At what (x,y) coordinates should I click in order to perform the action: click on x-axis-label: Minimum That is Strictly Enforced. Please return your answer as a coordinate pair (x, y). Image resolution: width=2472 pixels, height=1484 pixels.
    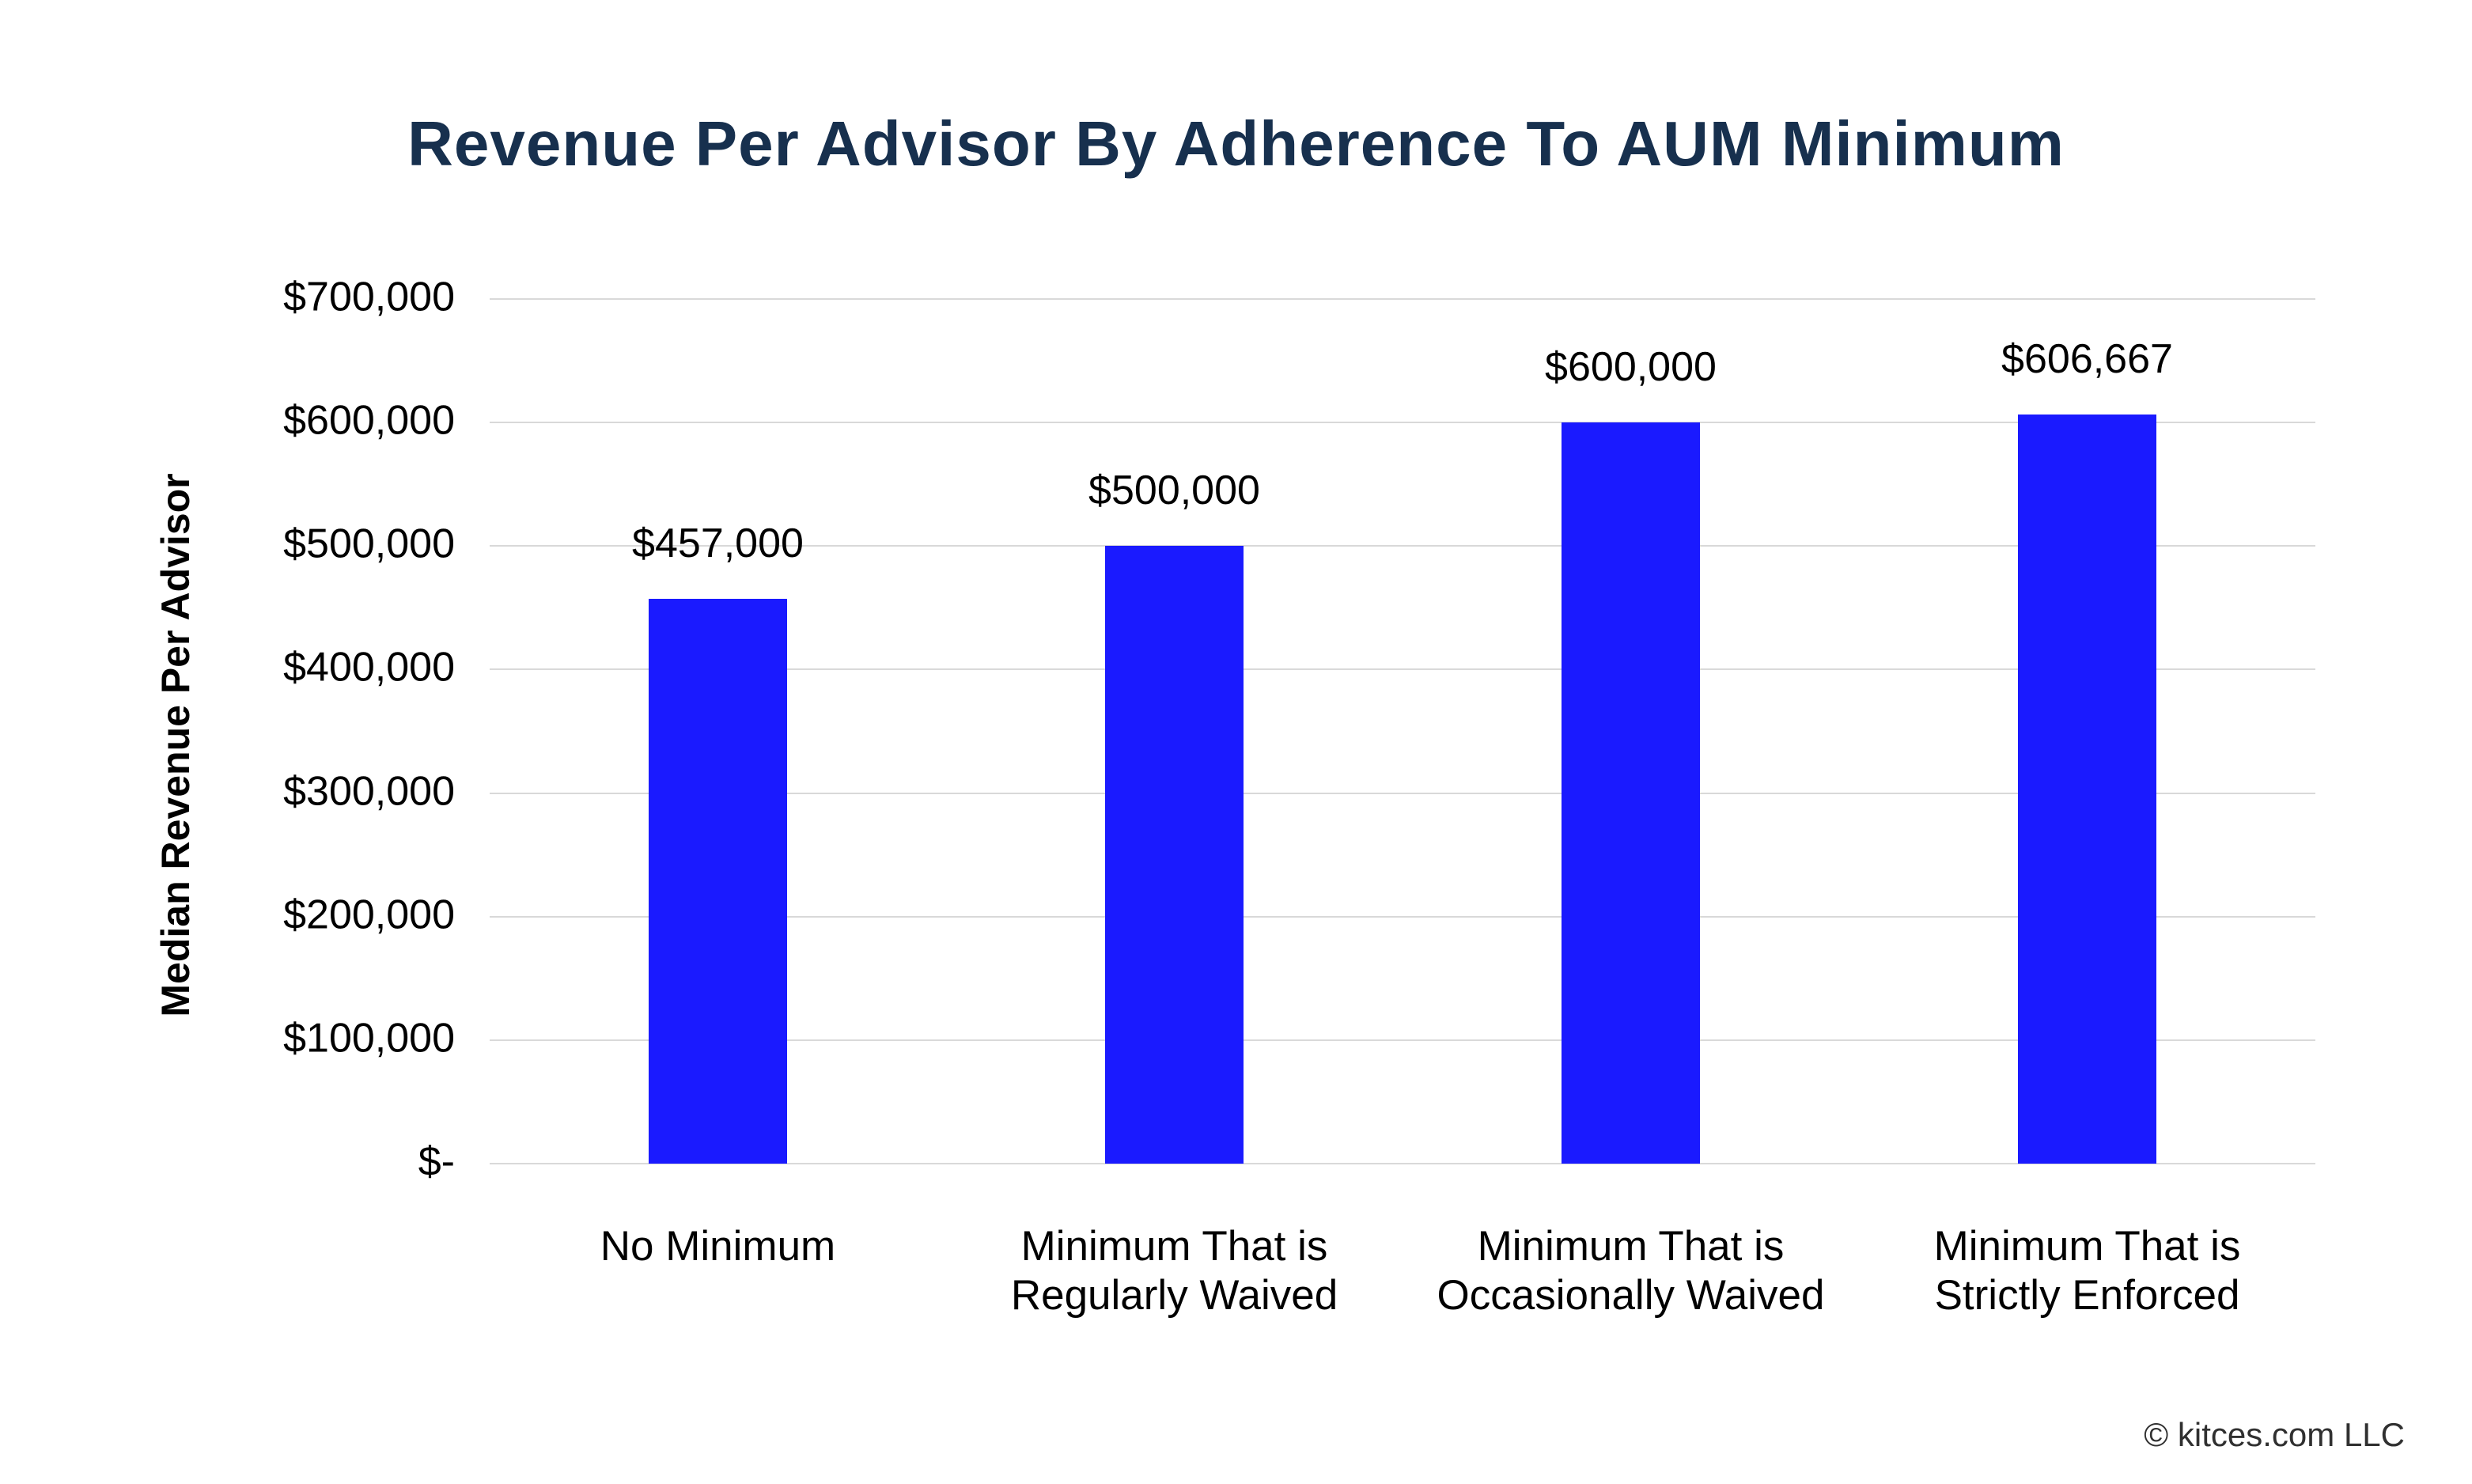
    Looking at the image, I should click on (2087, 1271).